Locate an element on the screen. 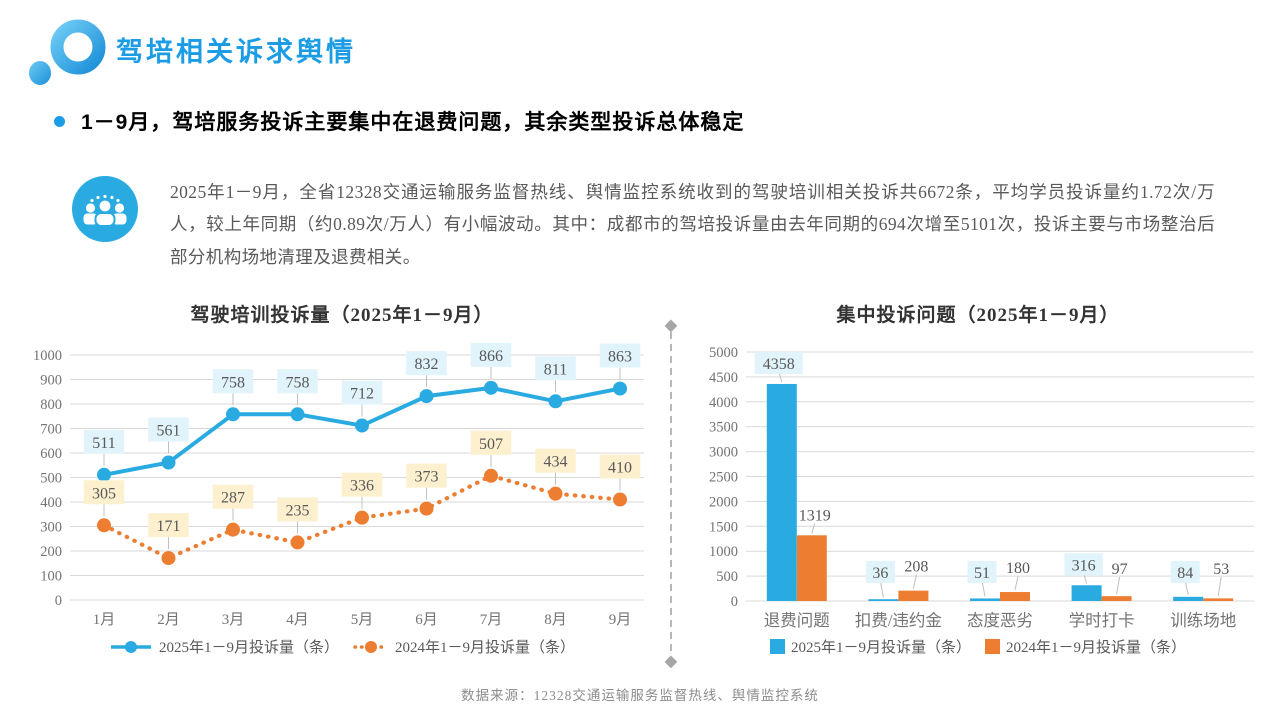 The width and height of the screenshot is (1280, 720). svg-text: 235 is located at coordinates (298, 510).